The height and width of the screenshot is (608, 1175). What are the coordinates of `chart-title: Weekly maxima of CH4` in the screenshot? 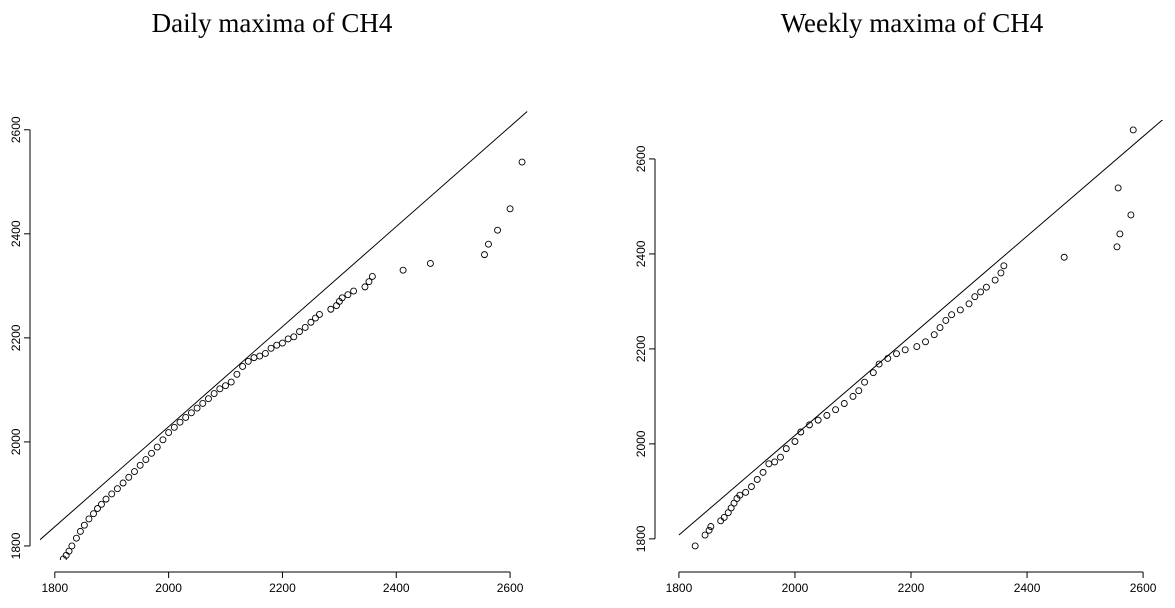 It's located at (912, 23).